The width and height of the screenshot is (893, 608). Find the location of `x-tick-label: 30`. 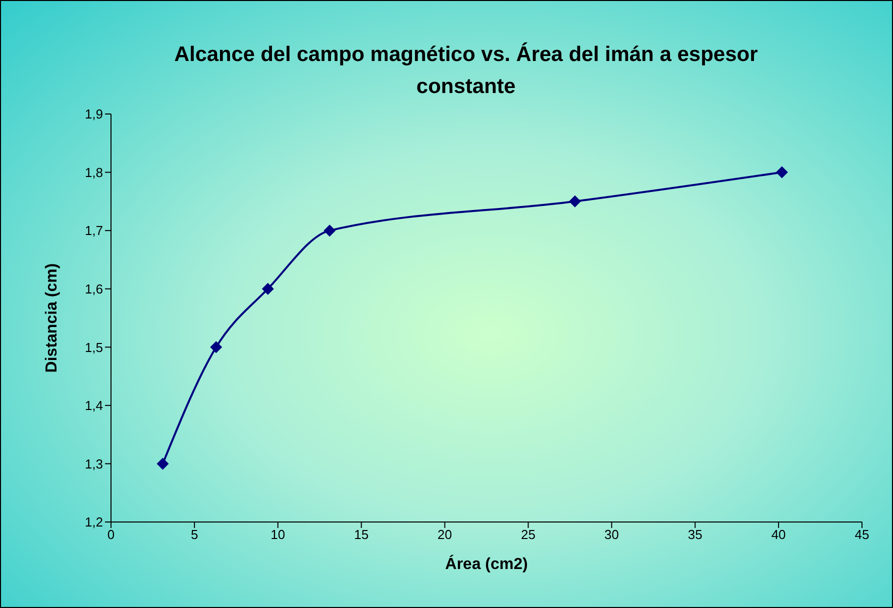

x-tick-label: 30 is located at coordinates (611, 534).